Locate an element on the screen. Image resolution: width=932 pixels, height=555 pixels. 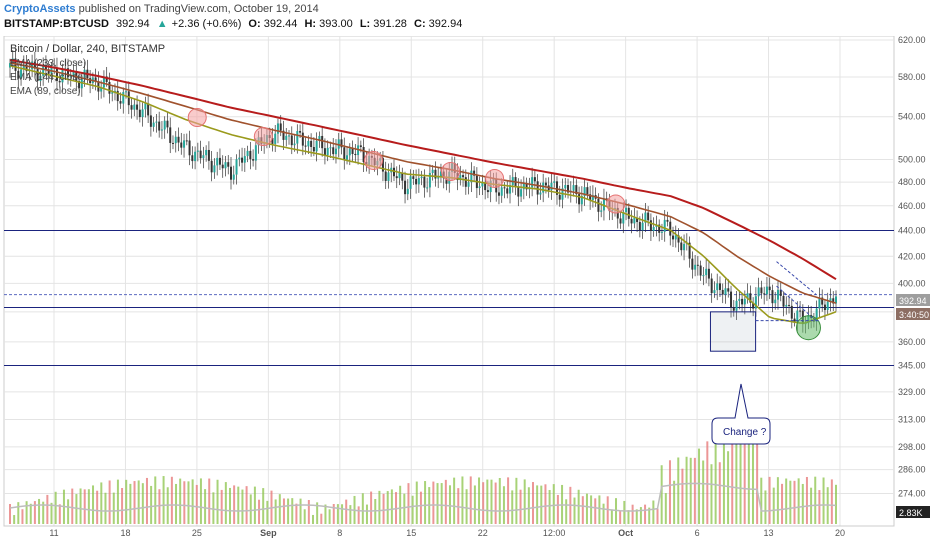
change-annotation: Change ? is located at coordinates (741, 414).